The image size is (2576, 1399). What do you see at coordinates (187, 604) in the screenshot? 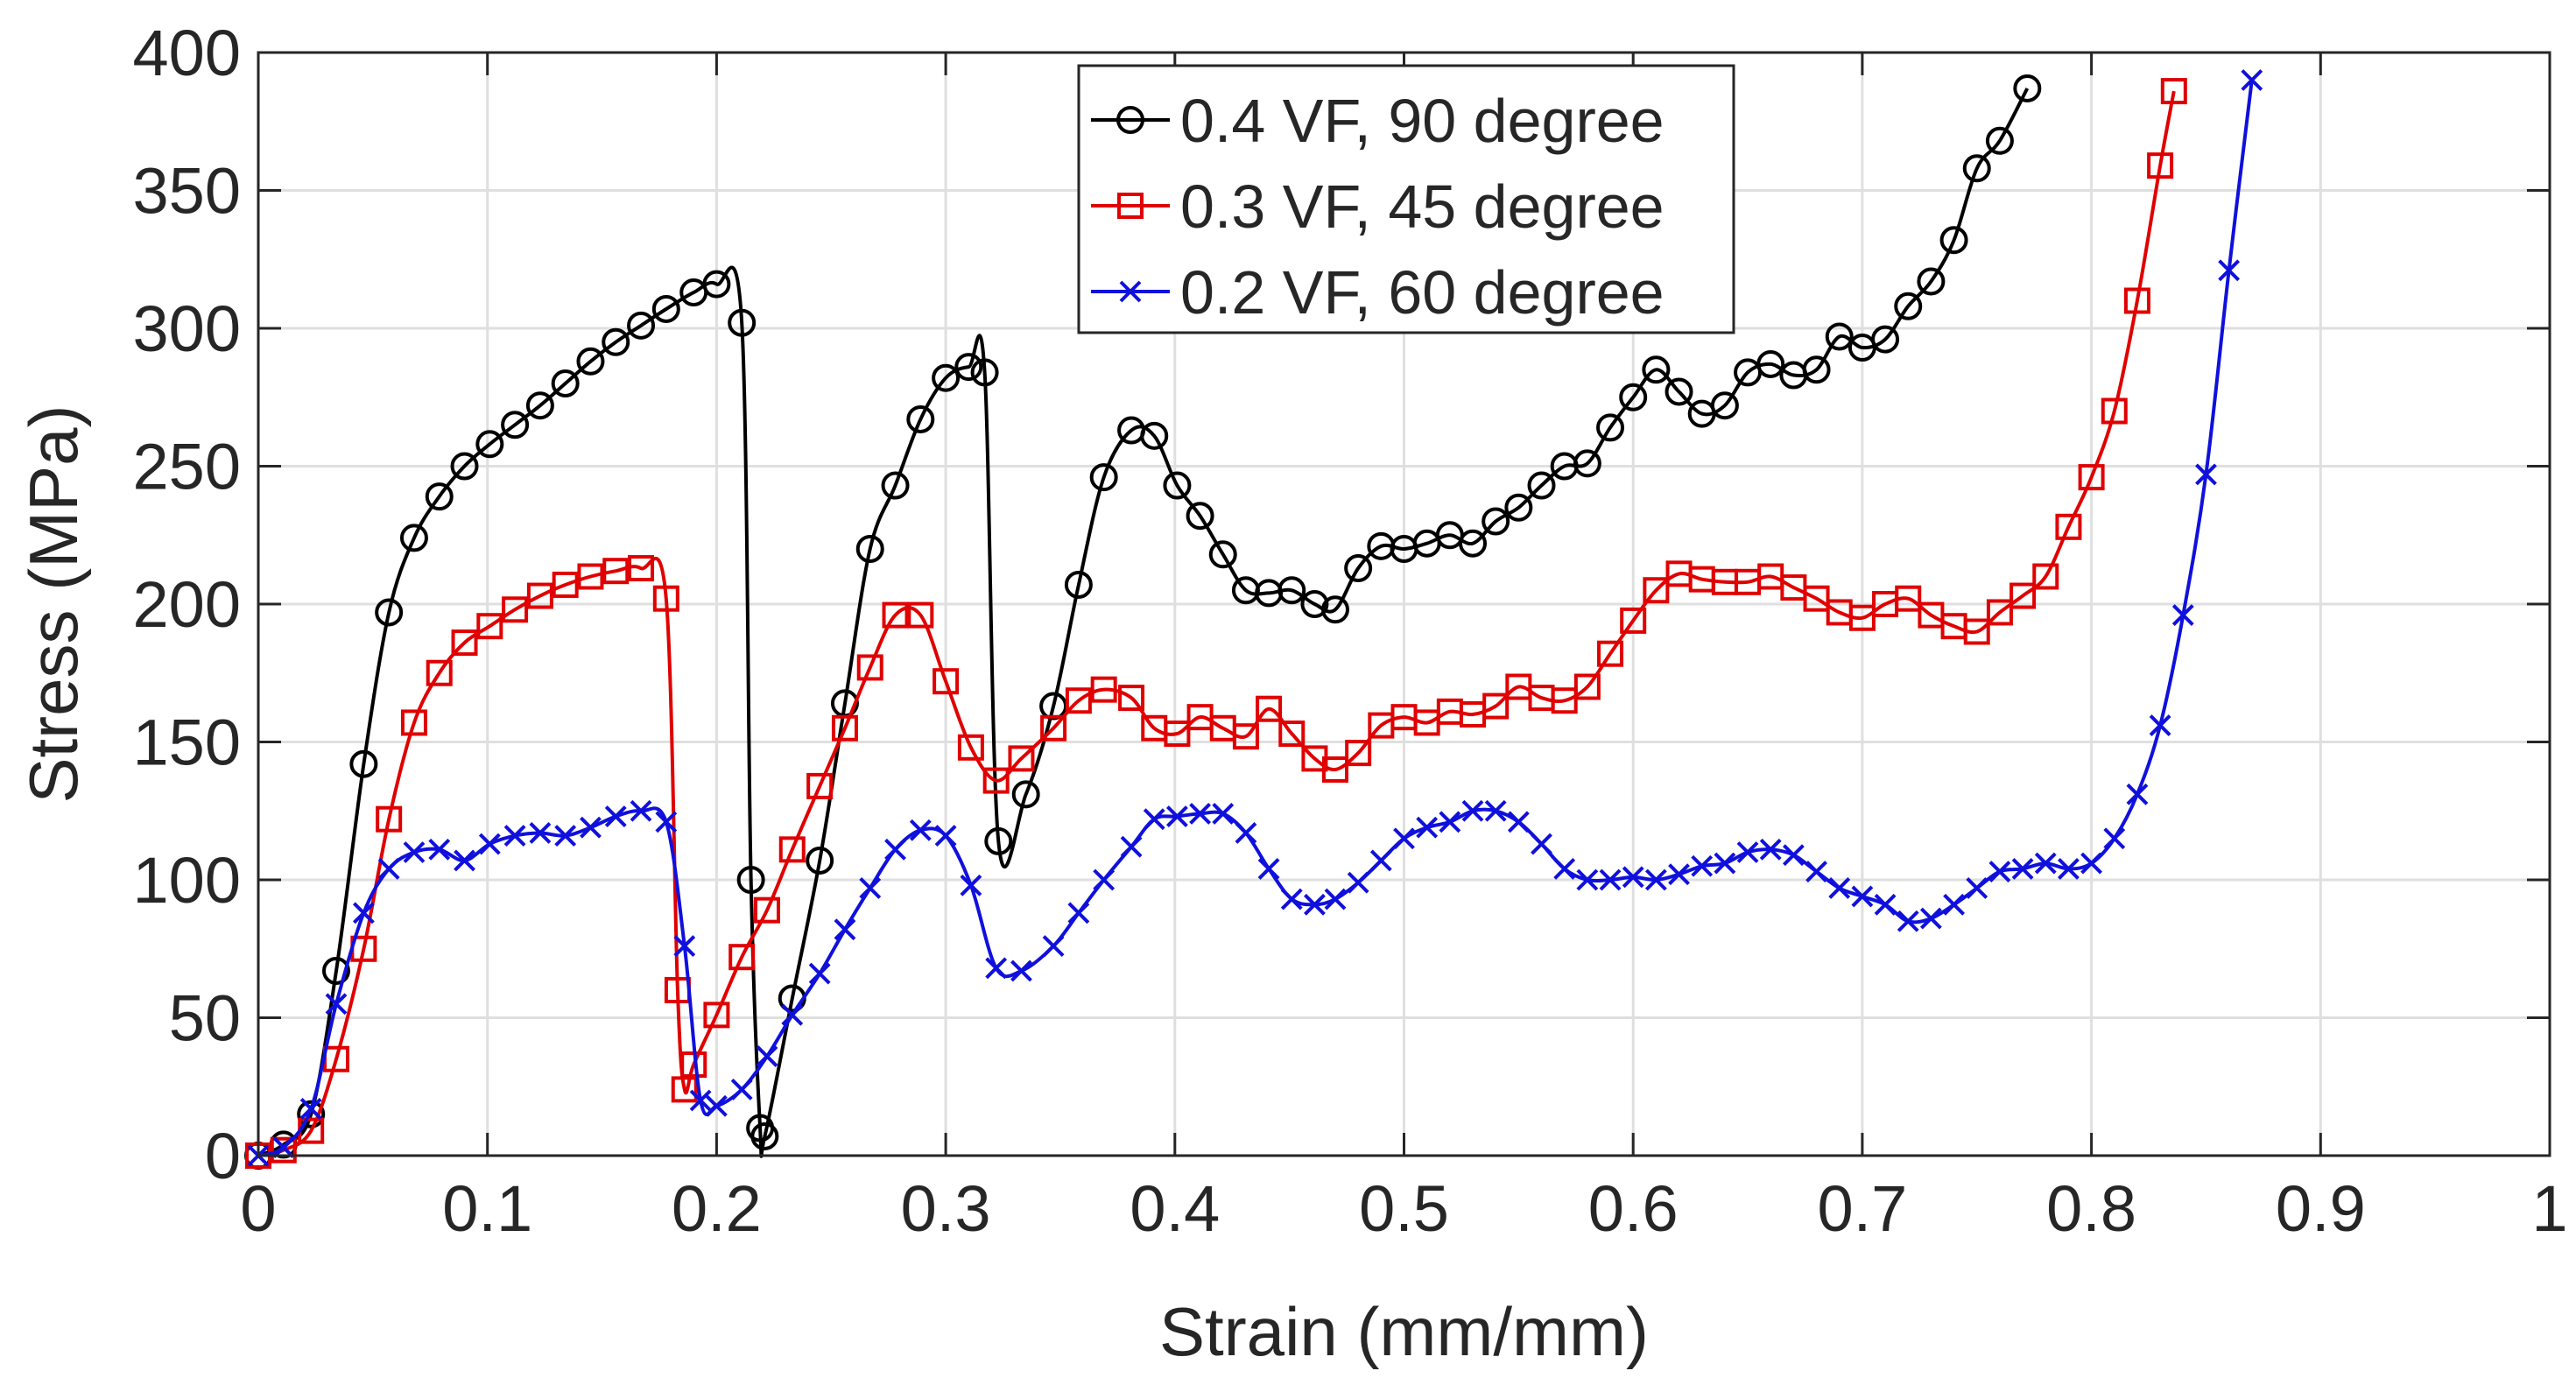
I see `y-tick-label: 200` at bounding box center [187, 604].